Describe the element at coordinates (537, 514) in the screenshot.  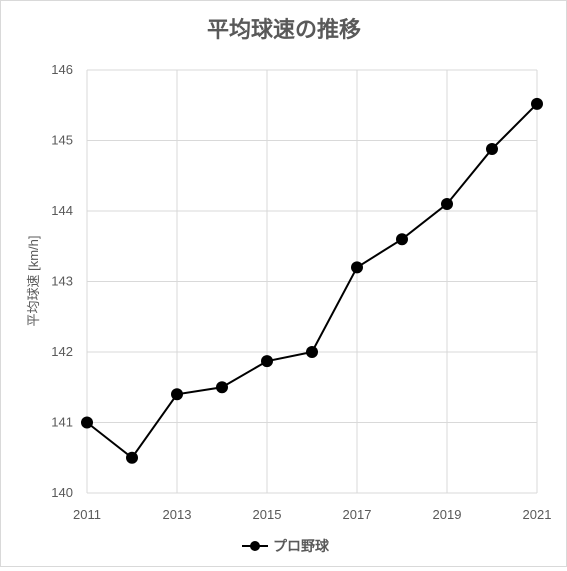
I see `x-tick-label: 2021` at that location.